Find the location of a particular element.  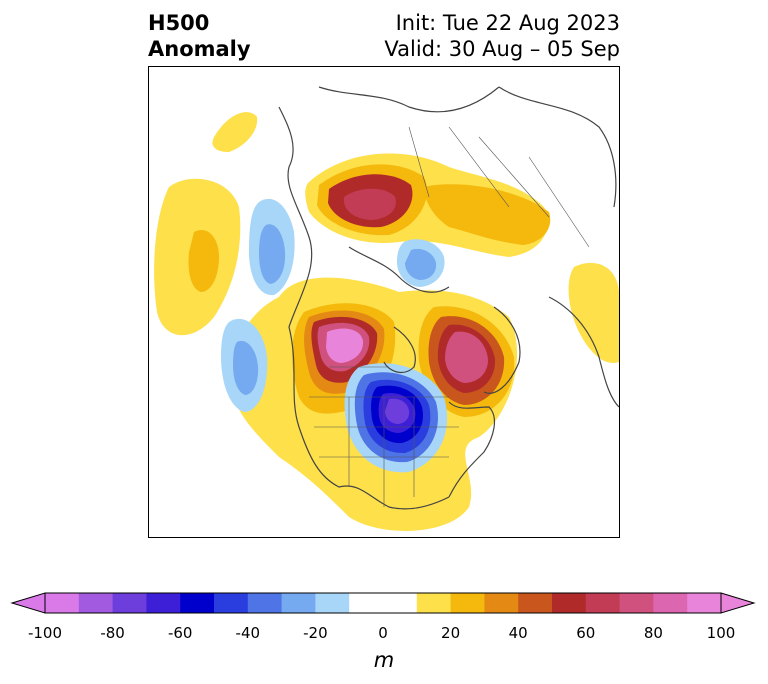

colorbar-extend-low is located at coordinates (28, 603).